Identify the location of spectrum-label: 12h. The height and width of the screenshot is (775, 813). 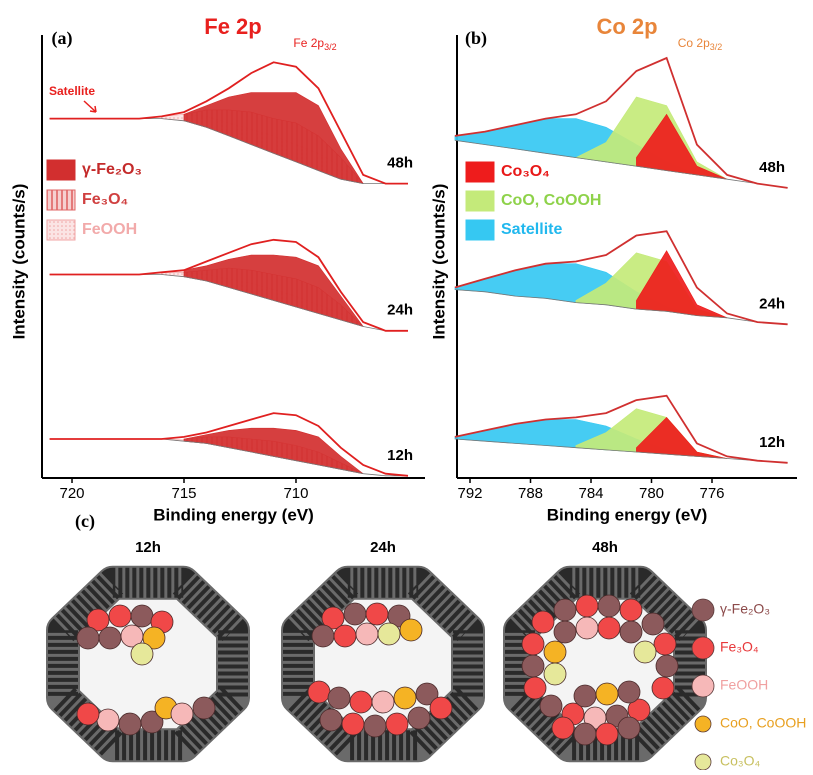
(772, 442).